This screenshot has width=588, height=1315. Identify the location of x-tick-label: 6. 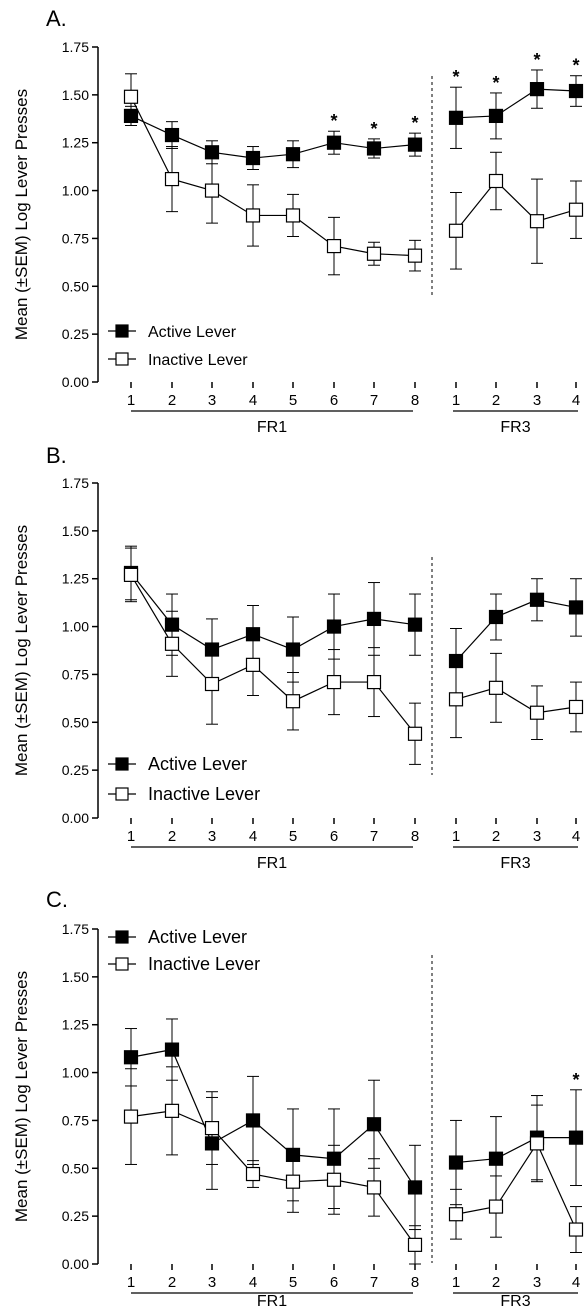
(334, 1282).